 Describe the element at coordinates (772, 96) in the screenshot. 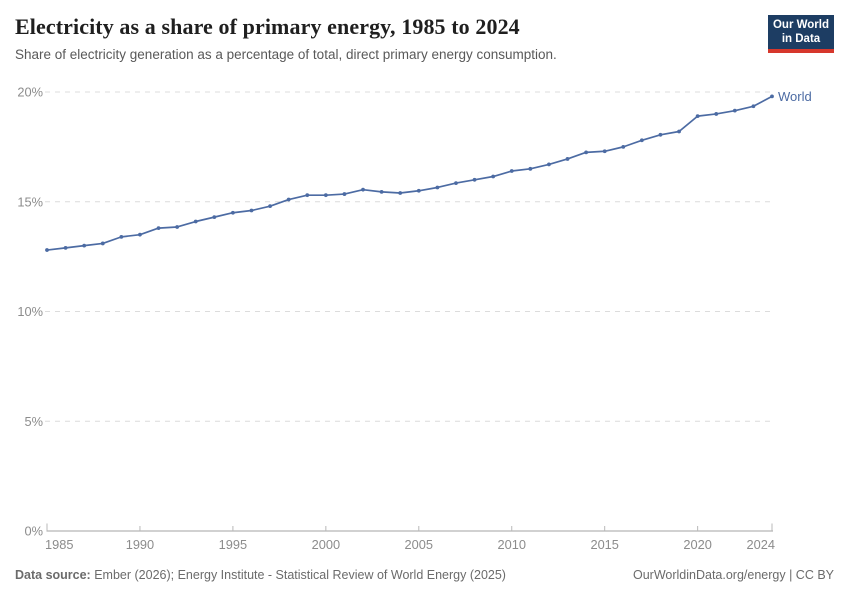

I see `data-point-2024` at that location.